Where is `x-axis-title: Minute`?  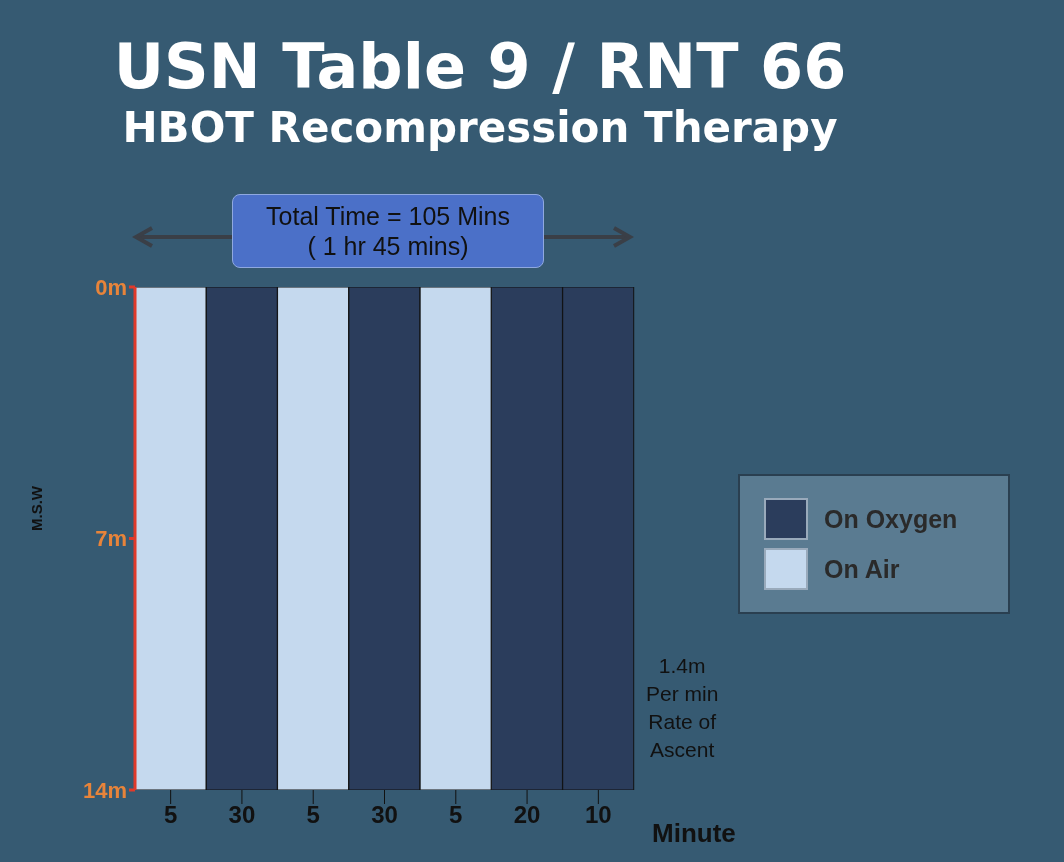 x-axis-title: Minute is located at coordinates (694, 833).